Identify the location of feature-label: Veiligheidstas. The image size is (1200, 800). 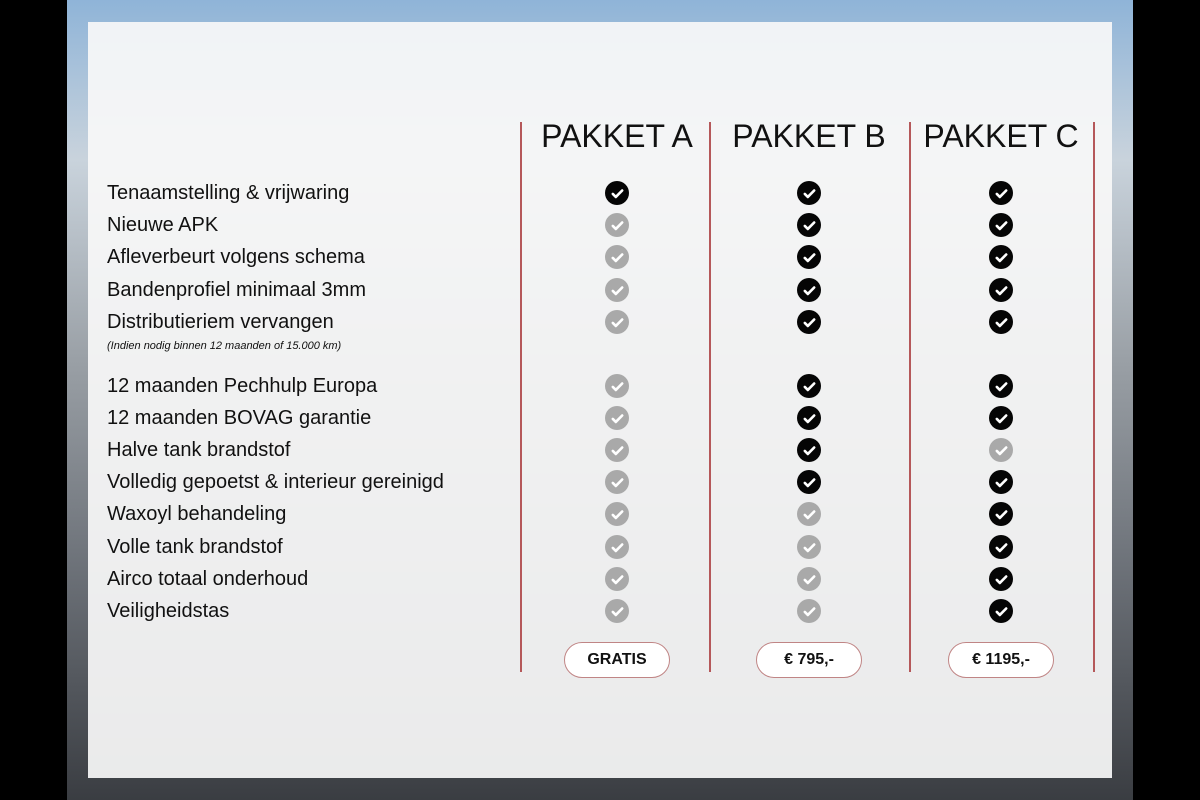
(168, 611).